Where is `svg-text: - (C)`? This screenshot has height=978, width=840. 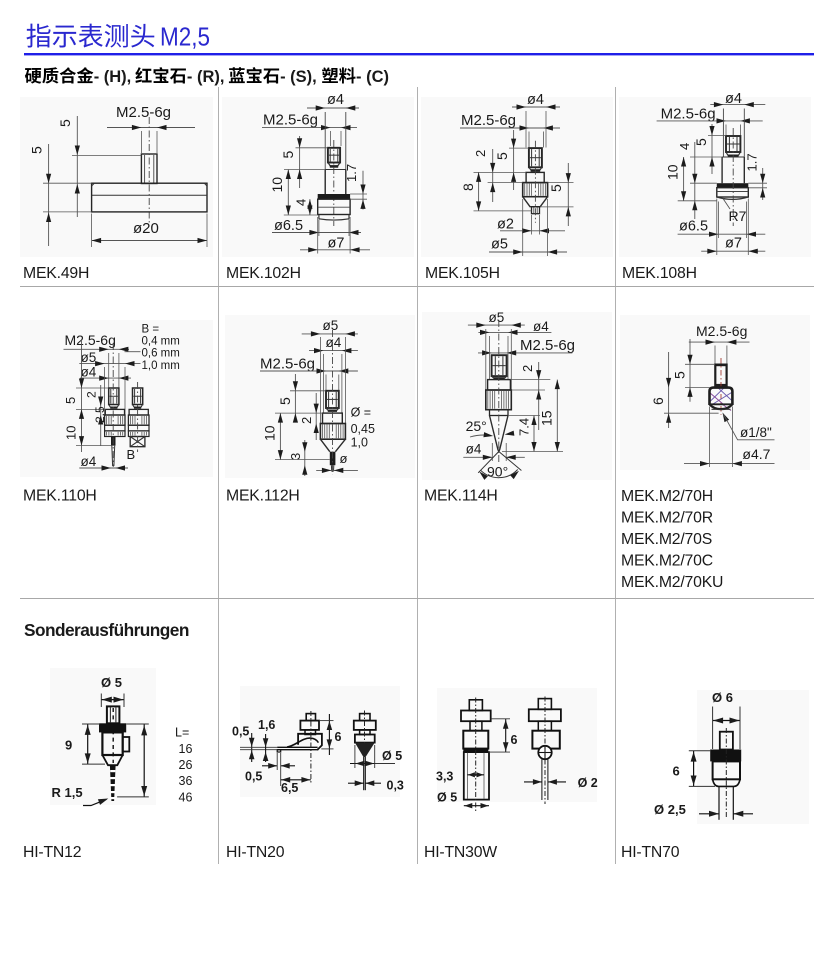
svg-text: - (C) is located at coordinates (372, 77).